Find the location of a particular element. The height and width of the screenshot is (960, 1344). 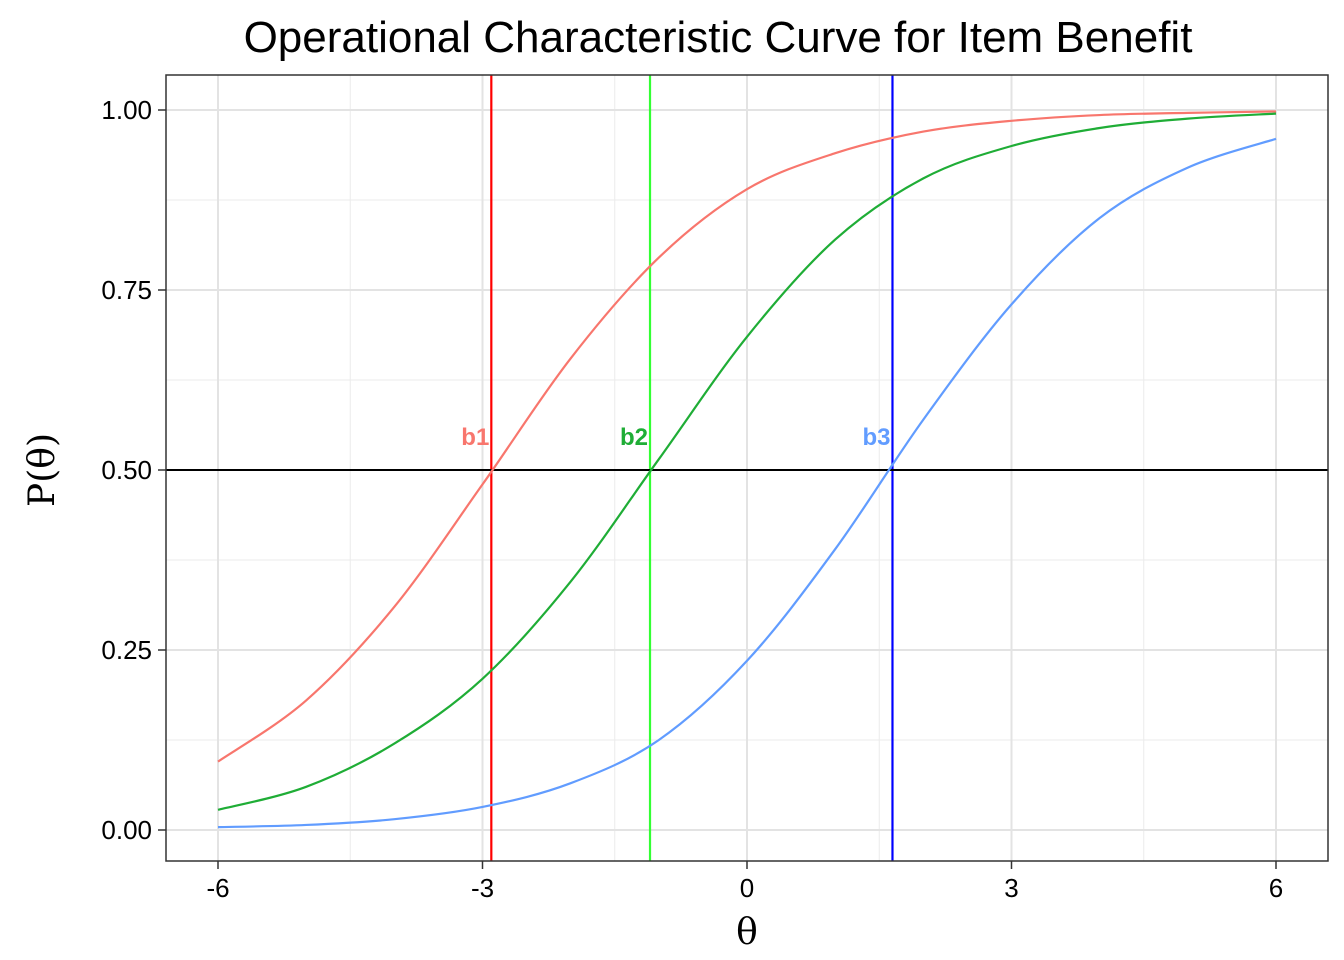

x-tick-label: 6 is located at coordinates (1276, 888).